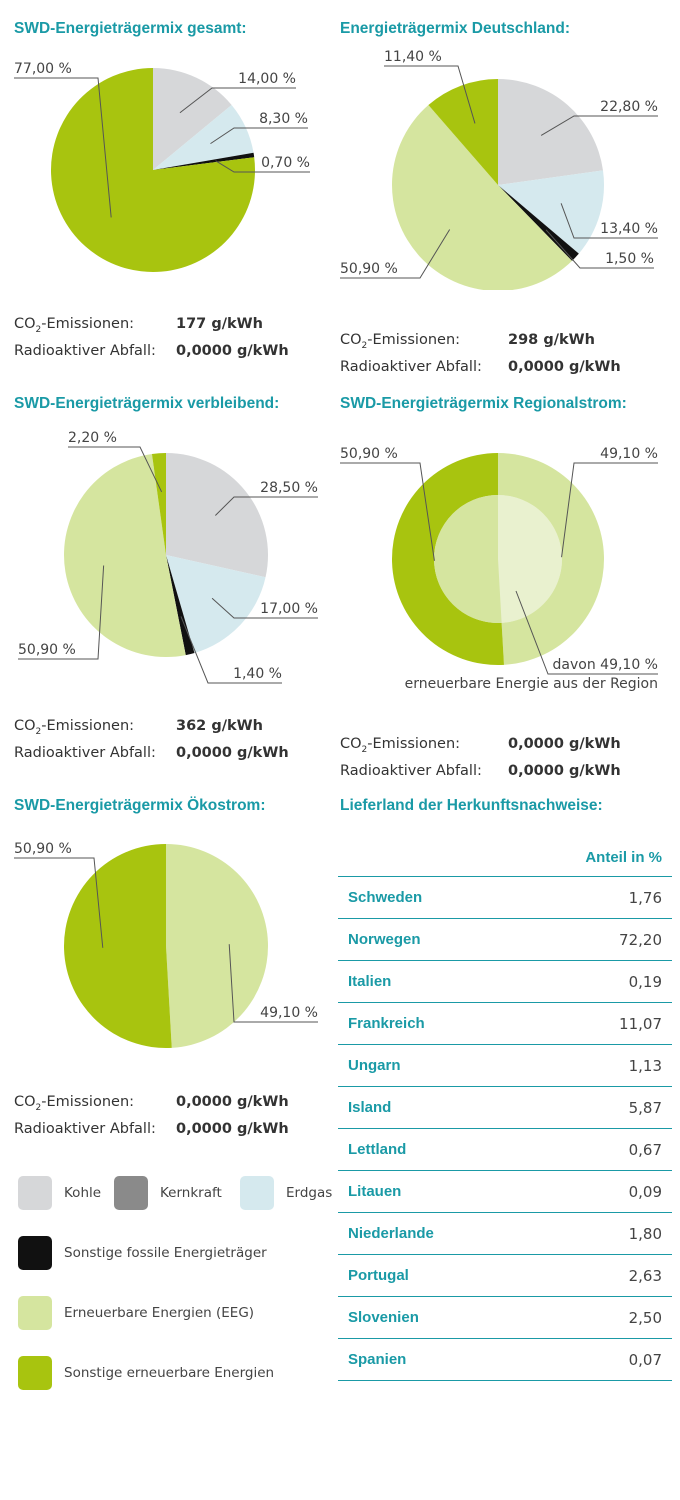  What do you see at coordinates (443, 1023) in the screenshot?
I see `country-cell: Frankreich` at bounding box center [443, 1023].